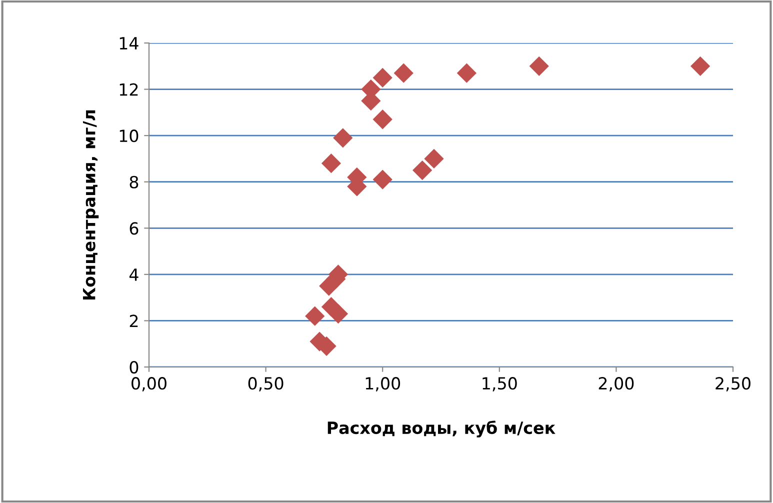  Describe the element at coordinates (134, 182) in the screenshot. I see `y-tick-label: 8` at that location.